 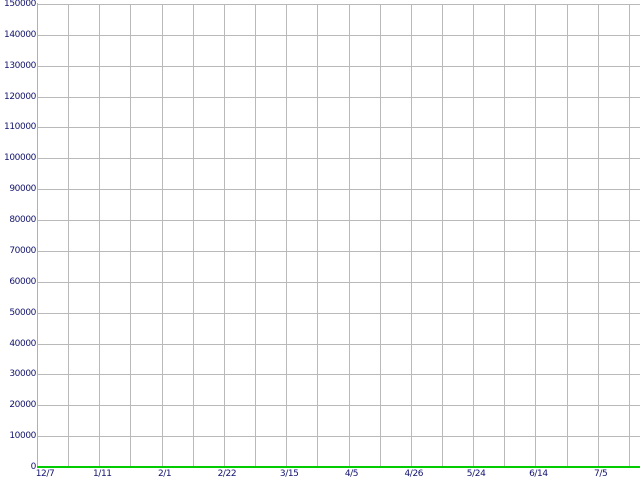 What do you see at coordinates (20, 65) in the screenshot?
I see `y-axis-tick-label: 130000` at bounding box center [20, 65].